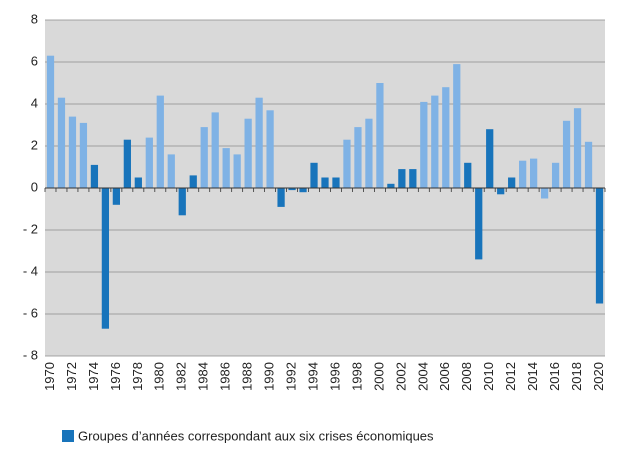 Image resolution: width=617 pixels, height=454 pixels. What do you see at coordinates (49, 376) in the screenshot?
I see `x-tick-label: 1970` at bounding box center [49, 376].